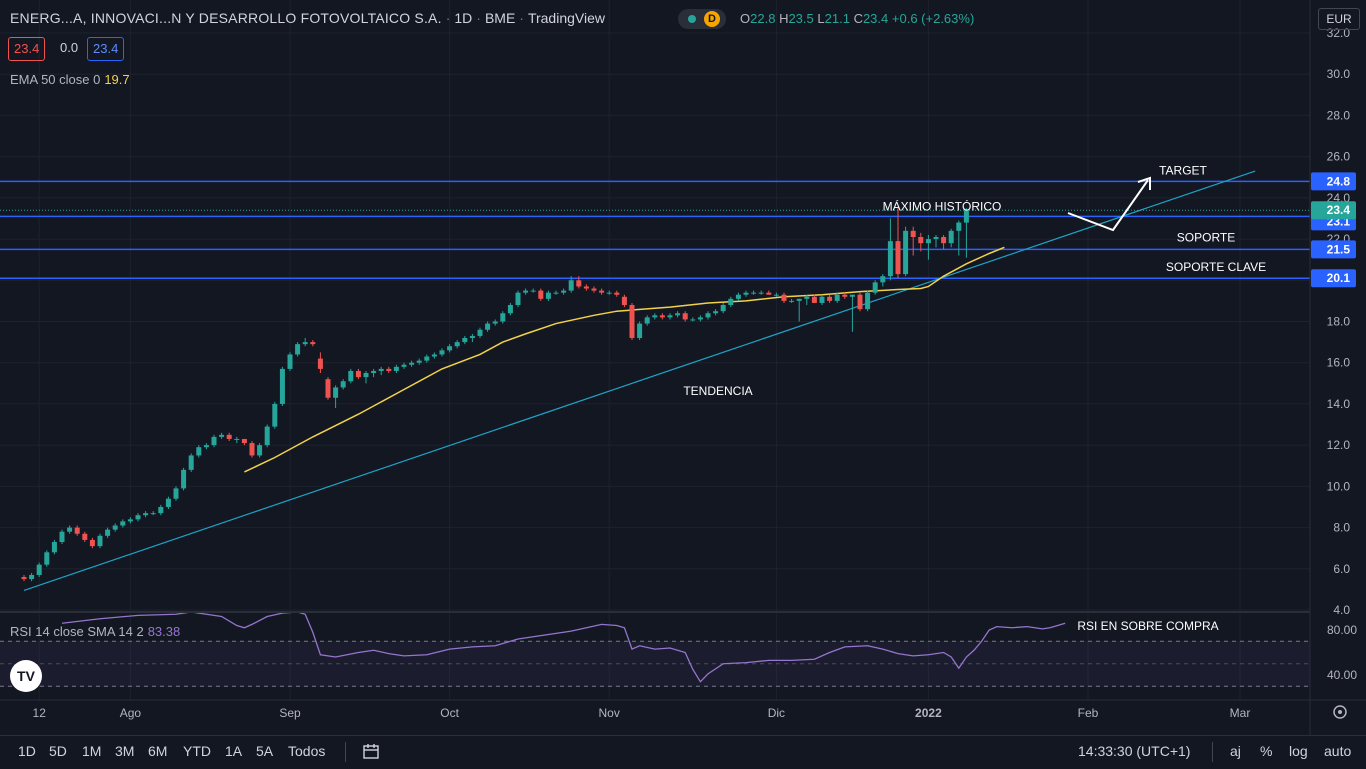 The width and height of the screenshot is (1366, 769). Describe the element at coordinates (1298, 751) in the screenshot. I see `log-toggle: log` at that location.